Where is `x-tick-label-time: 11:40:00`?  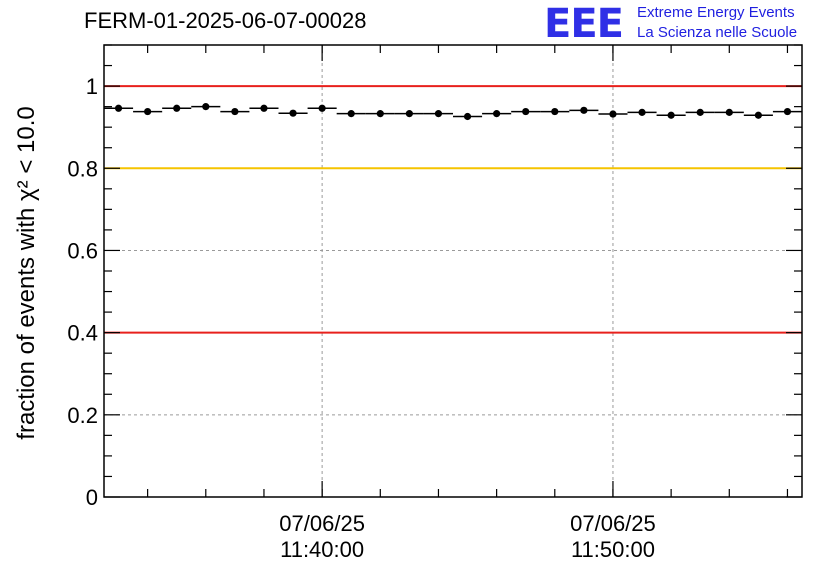 x-tick-label-time: 11:40:00 is located at coordinates (322, 549).